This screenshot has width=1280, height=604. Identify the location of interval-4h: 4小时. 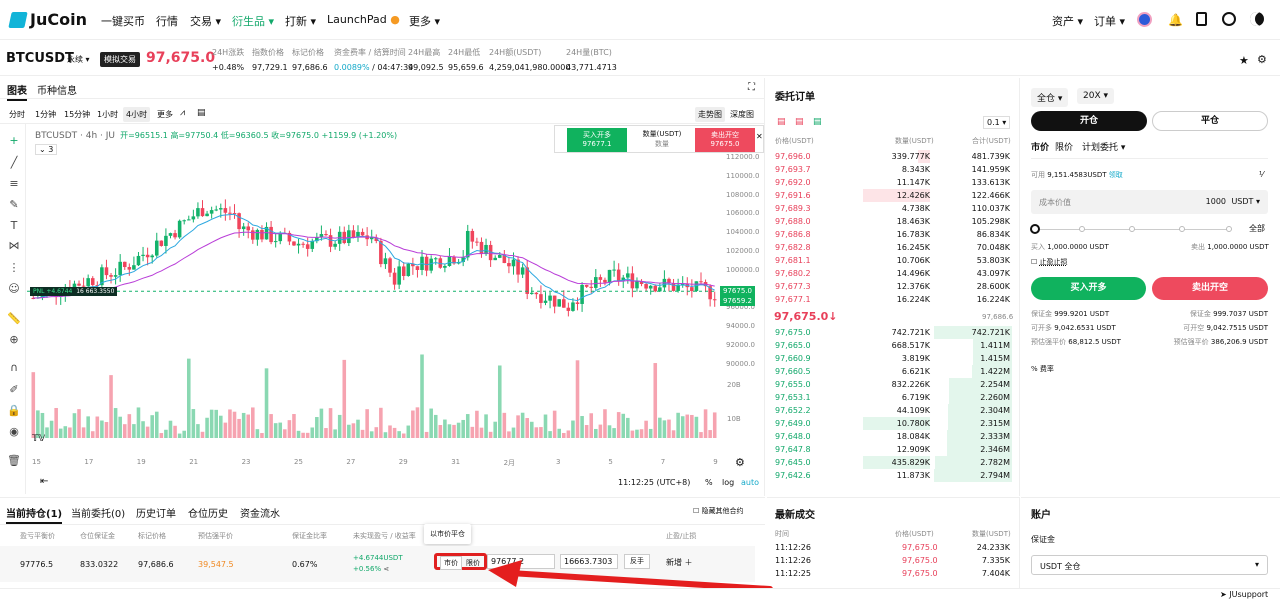
(137, 114).